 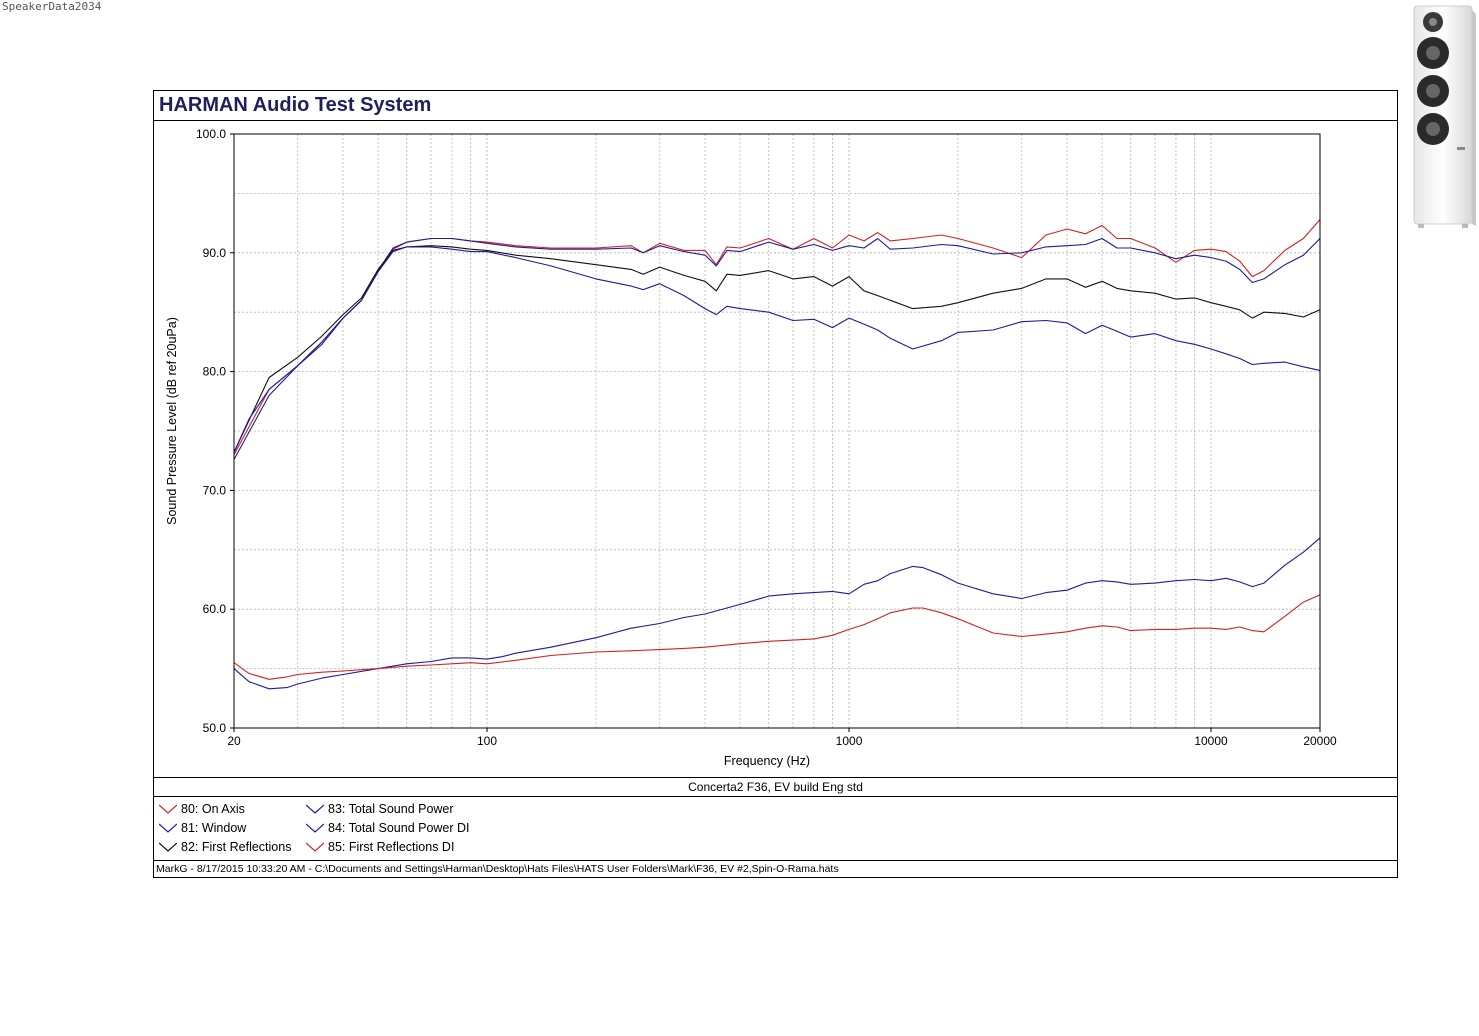 What do you see at coordinates (172, 421) in the screenshot?
I see `y-axis-label: Sound Pressure Level (dB ref 20uPa)` at bounding box center [172, 421].